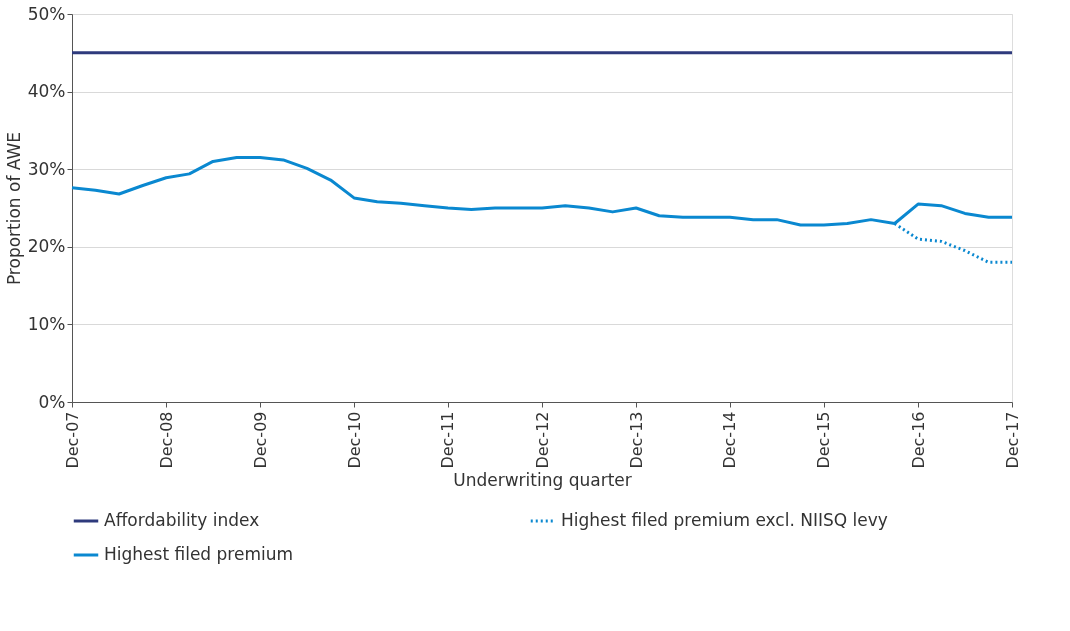 The height and width of the screenshot is (631, 1070). Describe the element at coordinates (46, 246) in the screenshot. I see `y-tick-label: 20%` at that location.